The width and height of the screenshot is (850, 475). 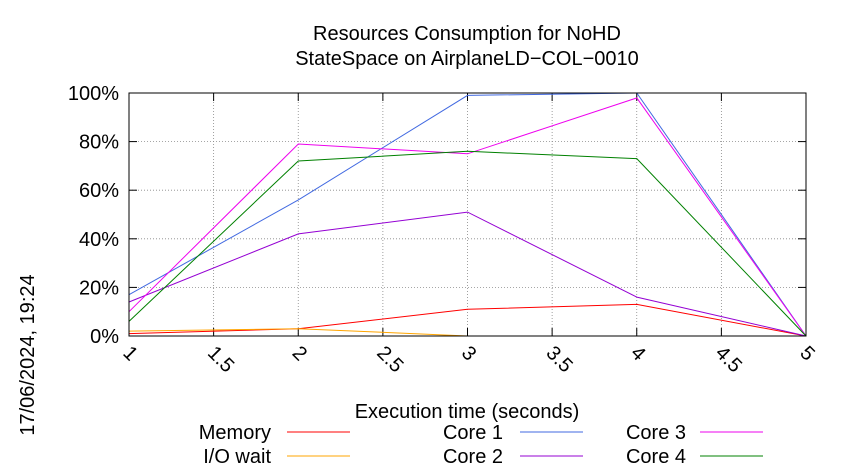 What do you see at coordinates (467, 34) in the screenshot?
I see `chart-title-line-1: Resources Consumption for NoHD` at bounding box center [467, 34].